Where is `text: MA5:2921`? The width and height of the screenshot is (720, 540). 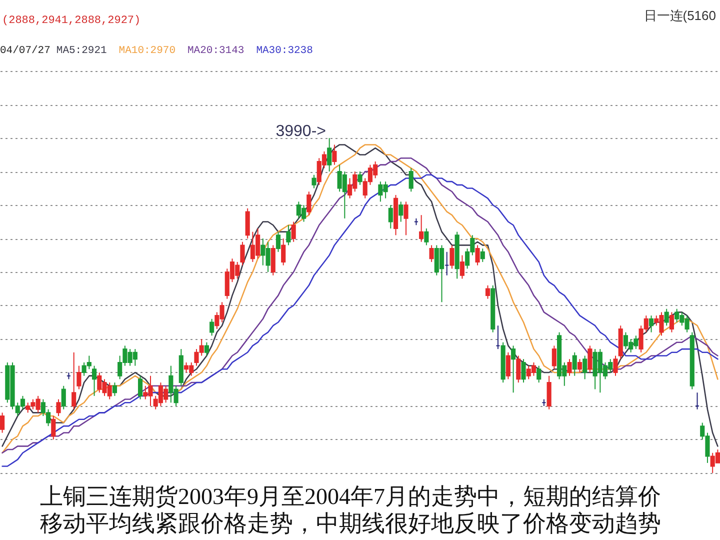
text: MA5:2921 is located at coordinates (81, 51).